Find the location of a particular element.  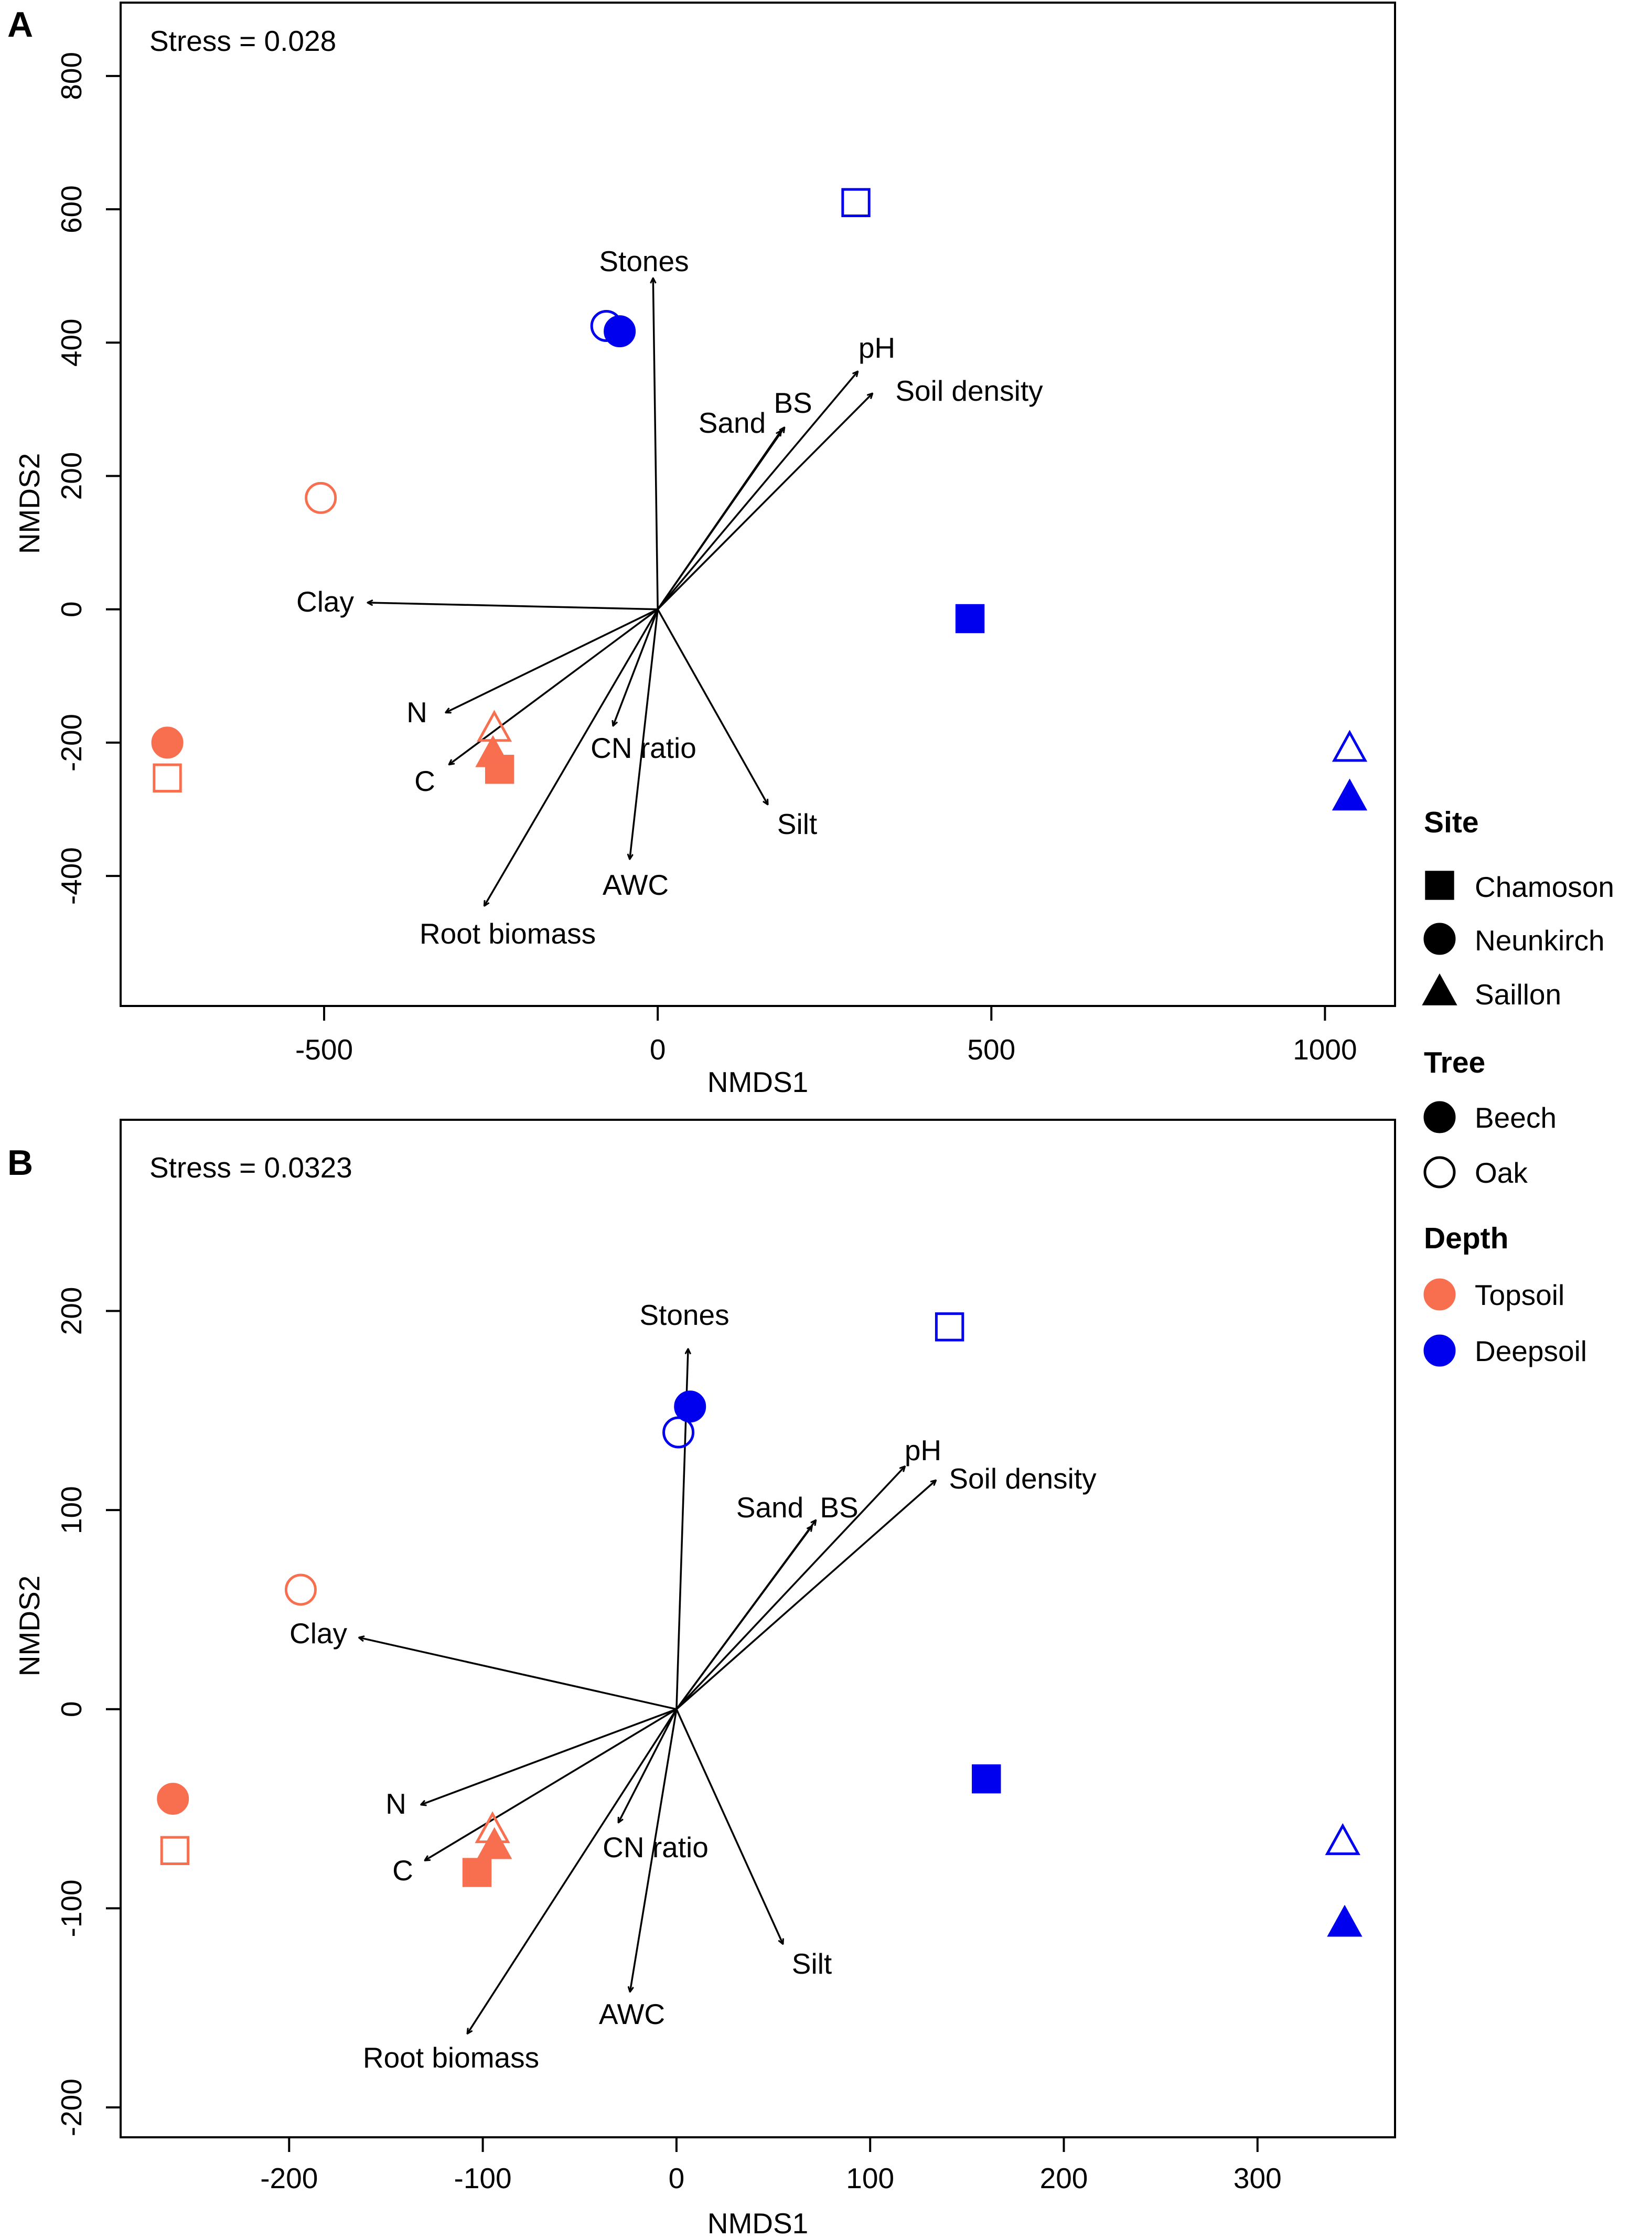

x-tick-label: 200 is located at coordinates (1064, 2178).